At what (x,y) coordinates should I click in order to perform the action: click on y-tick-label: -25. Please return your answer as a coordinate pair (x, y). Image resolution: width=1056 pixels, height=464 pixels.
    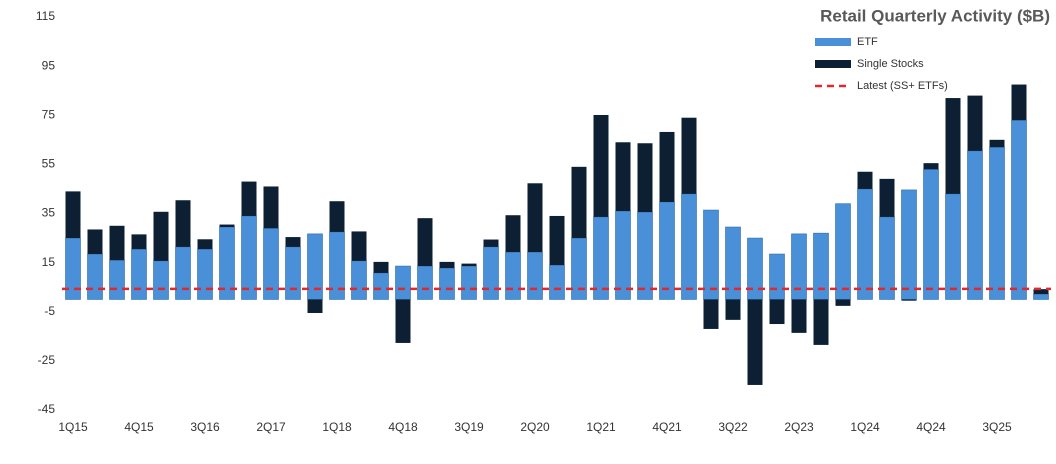
    Looking at the image, I should click on (47, 360).